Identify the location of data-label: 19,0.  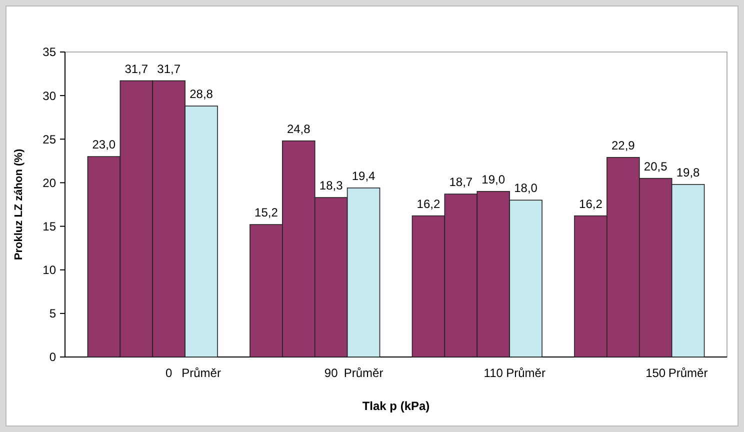
(494, 179).